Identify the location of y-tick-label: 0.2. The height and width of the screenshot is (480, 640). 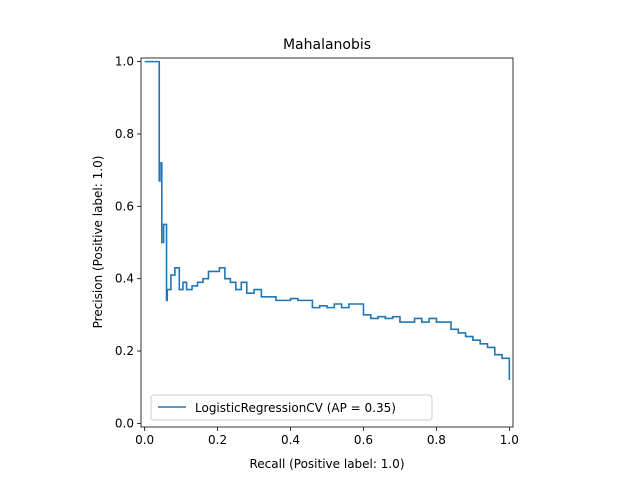
(124, 351).